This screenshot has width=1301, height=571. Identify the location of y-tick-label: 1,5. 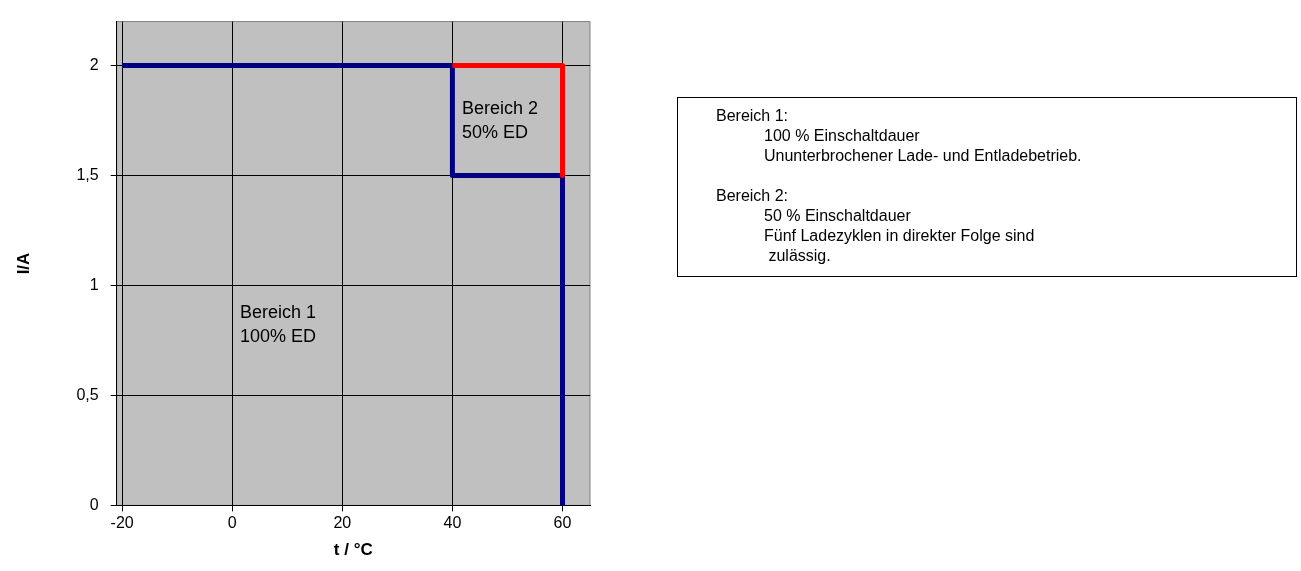
(87, 174).